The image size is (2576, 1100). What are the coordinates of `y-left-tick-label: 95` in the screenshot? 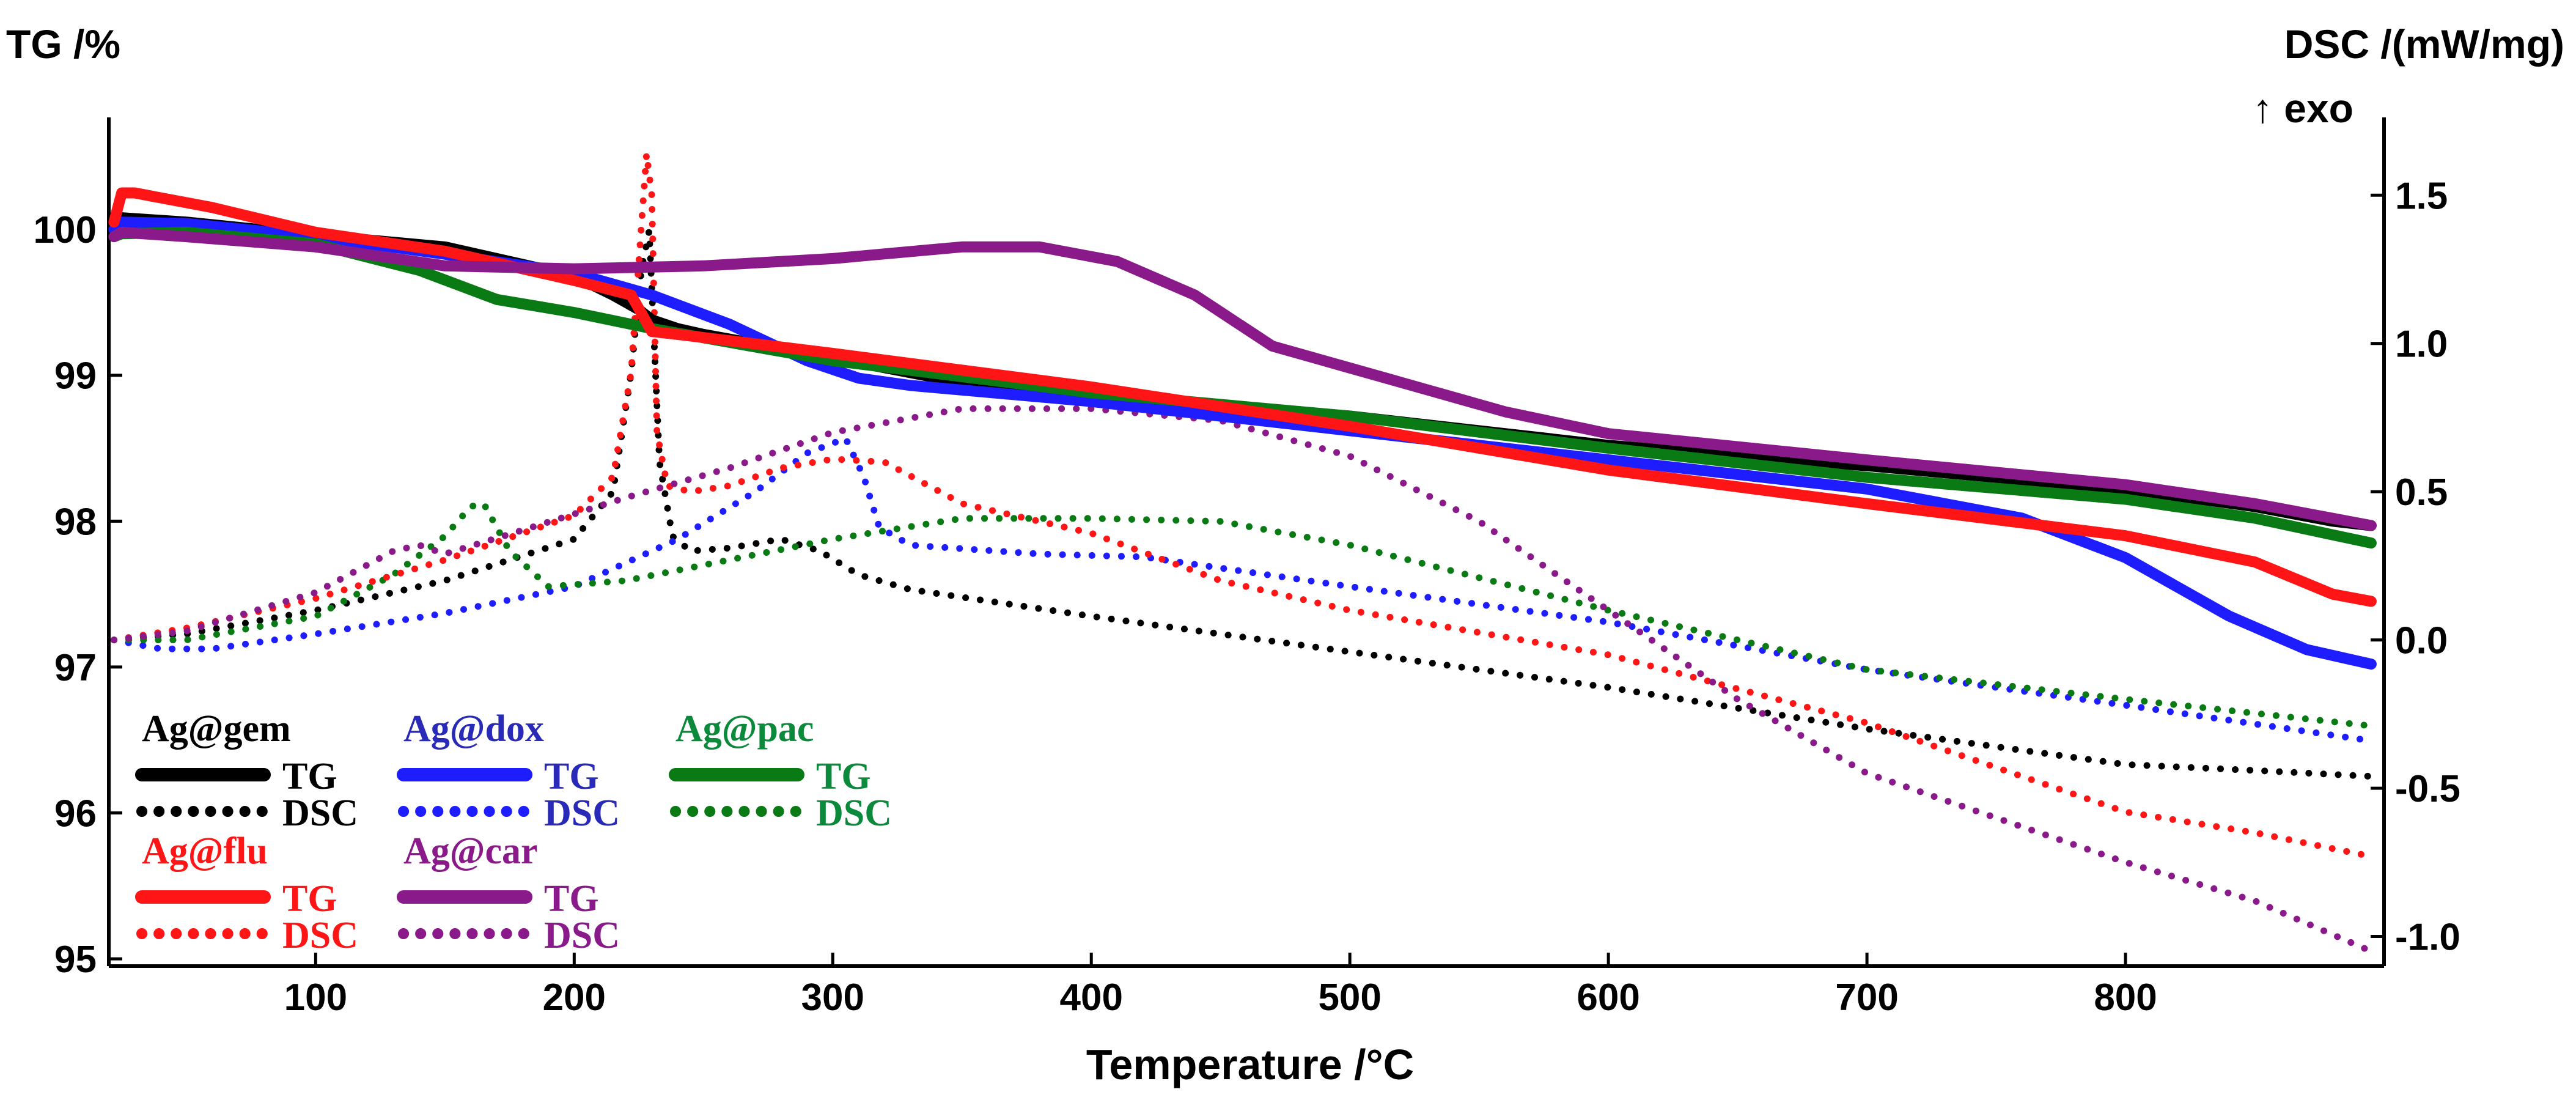 It's located at (75, 960).